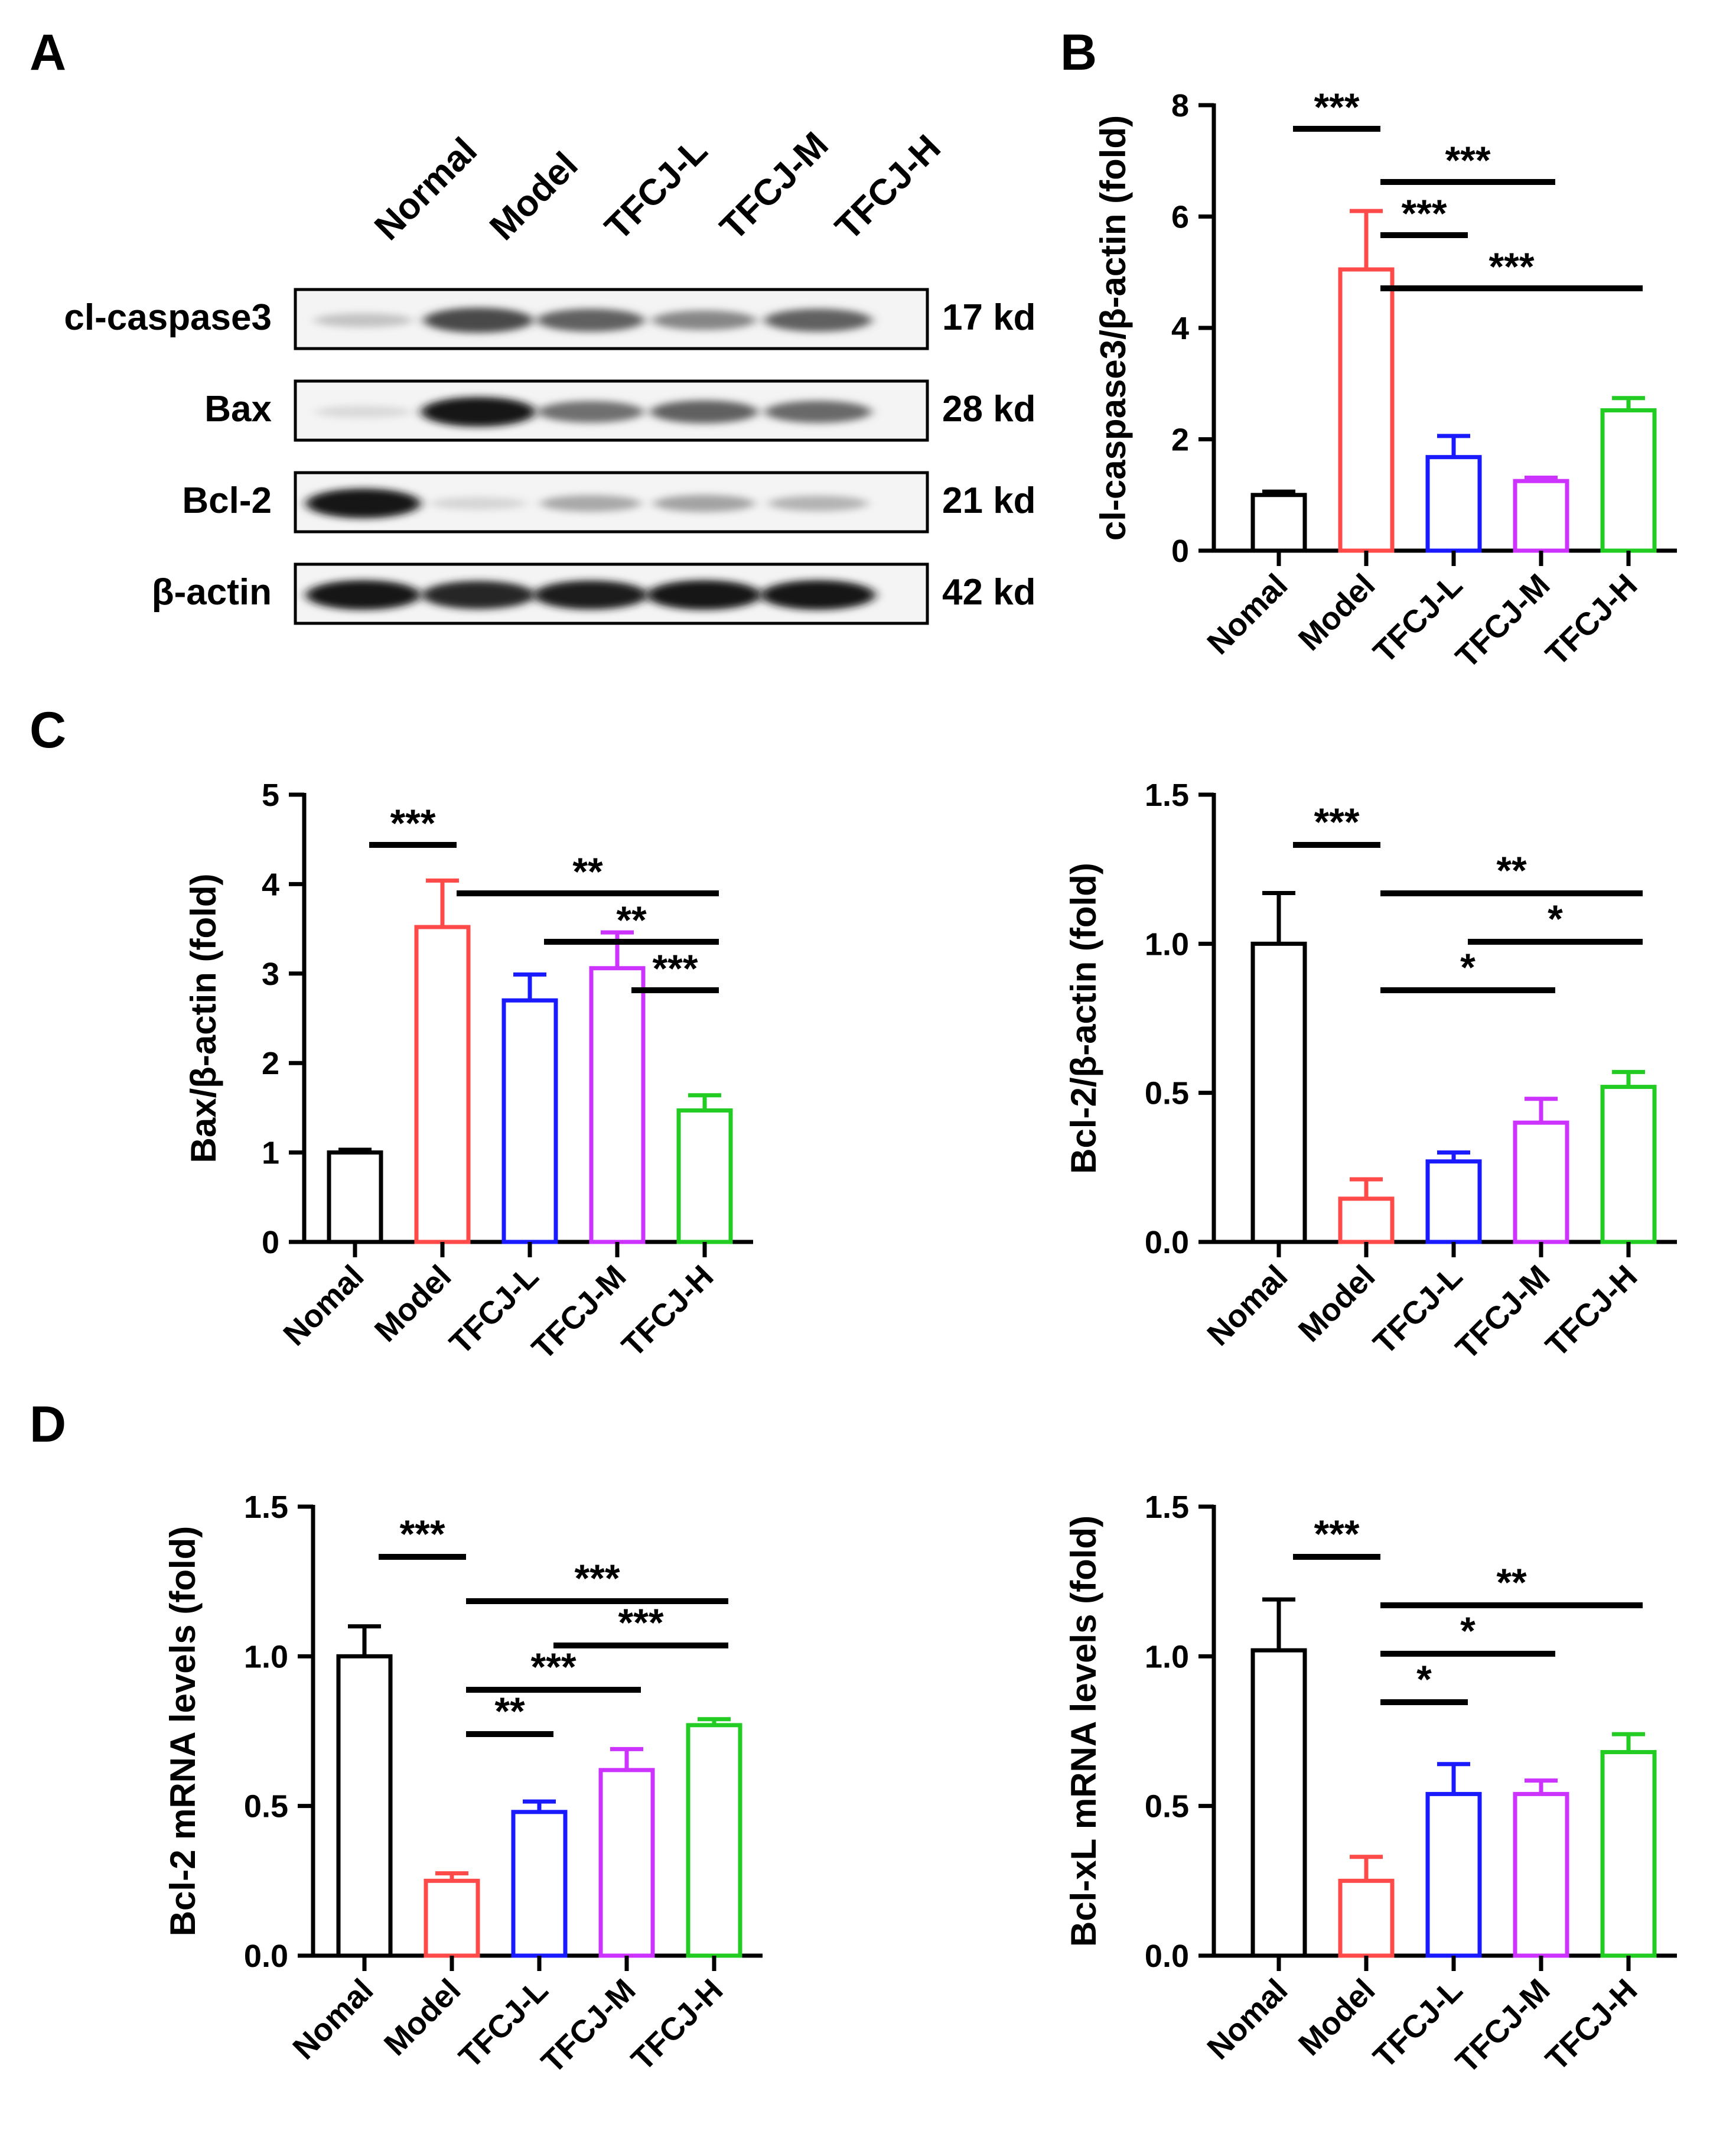  I want to click on y-axis-title: Bcl-xL mRNA levels (fold), so click(1083, 1731).